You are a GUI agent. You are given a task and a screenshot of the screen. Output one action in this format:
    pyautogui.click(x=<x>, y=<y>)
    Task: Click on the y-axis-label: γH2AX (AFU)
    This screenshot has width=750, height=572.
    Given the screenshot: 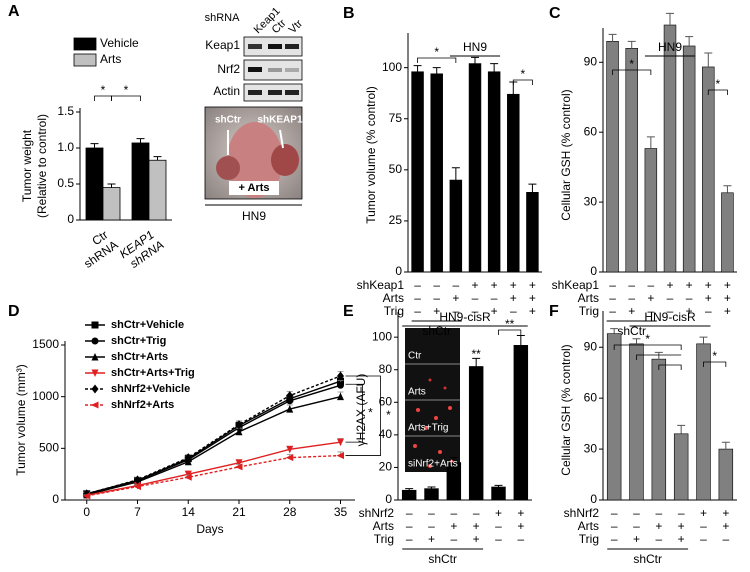 What is the action you would take?
    pyautogui.click(x=361, y=410)
    